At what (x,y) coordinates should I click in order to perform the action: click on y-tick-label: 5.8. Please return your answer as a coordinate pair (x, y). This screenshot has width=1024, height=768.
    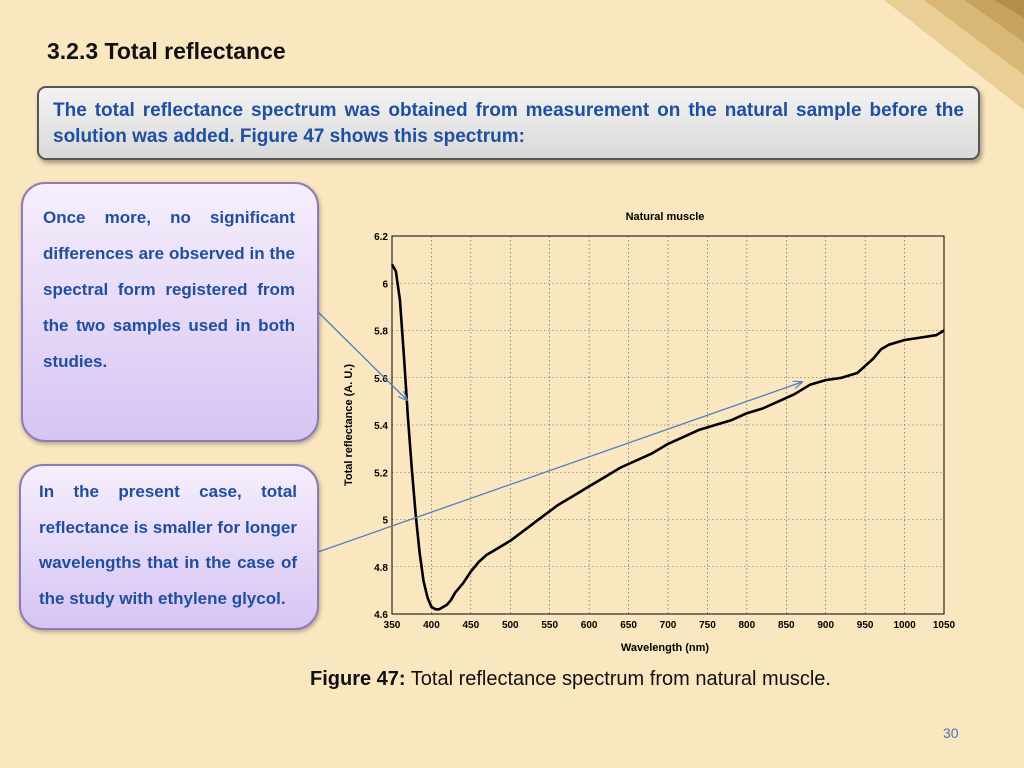
    Looking at the image, I should click on (381, 332).